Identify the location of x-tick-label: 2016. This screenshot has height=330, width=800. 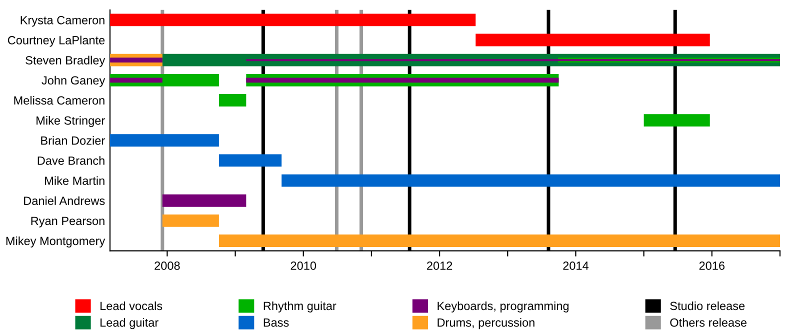
(712, 266).